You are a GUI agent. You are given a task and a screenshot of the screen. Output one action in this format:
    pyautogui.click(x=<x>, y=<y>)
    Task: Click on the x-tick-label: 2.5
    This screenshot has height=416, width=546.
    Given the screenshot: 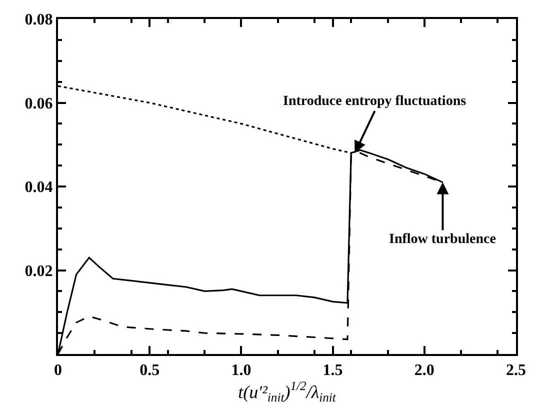 What is the action you would take?
    pyautogui.click(x=516, y=371)
    